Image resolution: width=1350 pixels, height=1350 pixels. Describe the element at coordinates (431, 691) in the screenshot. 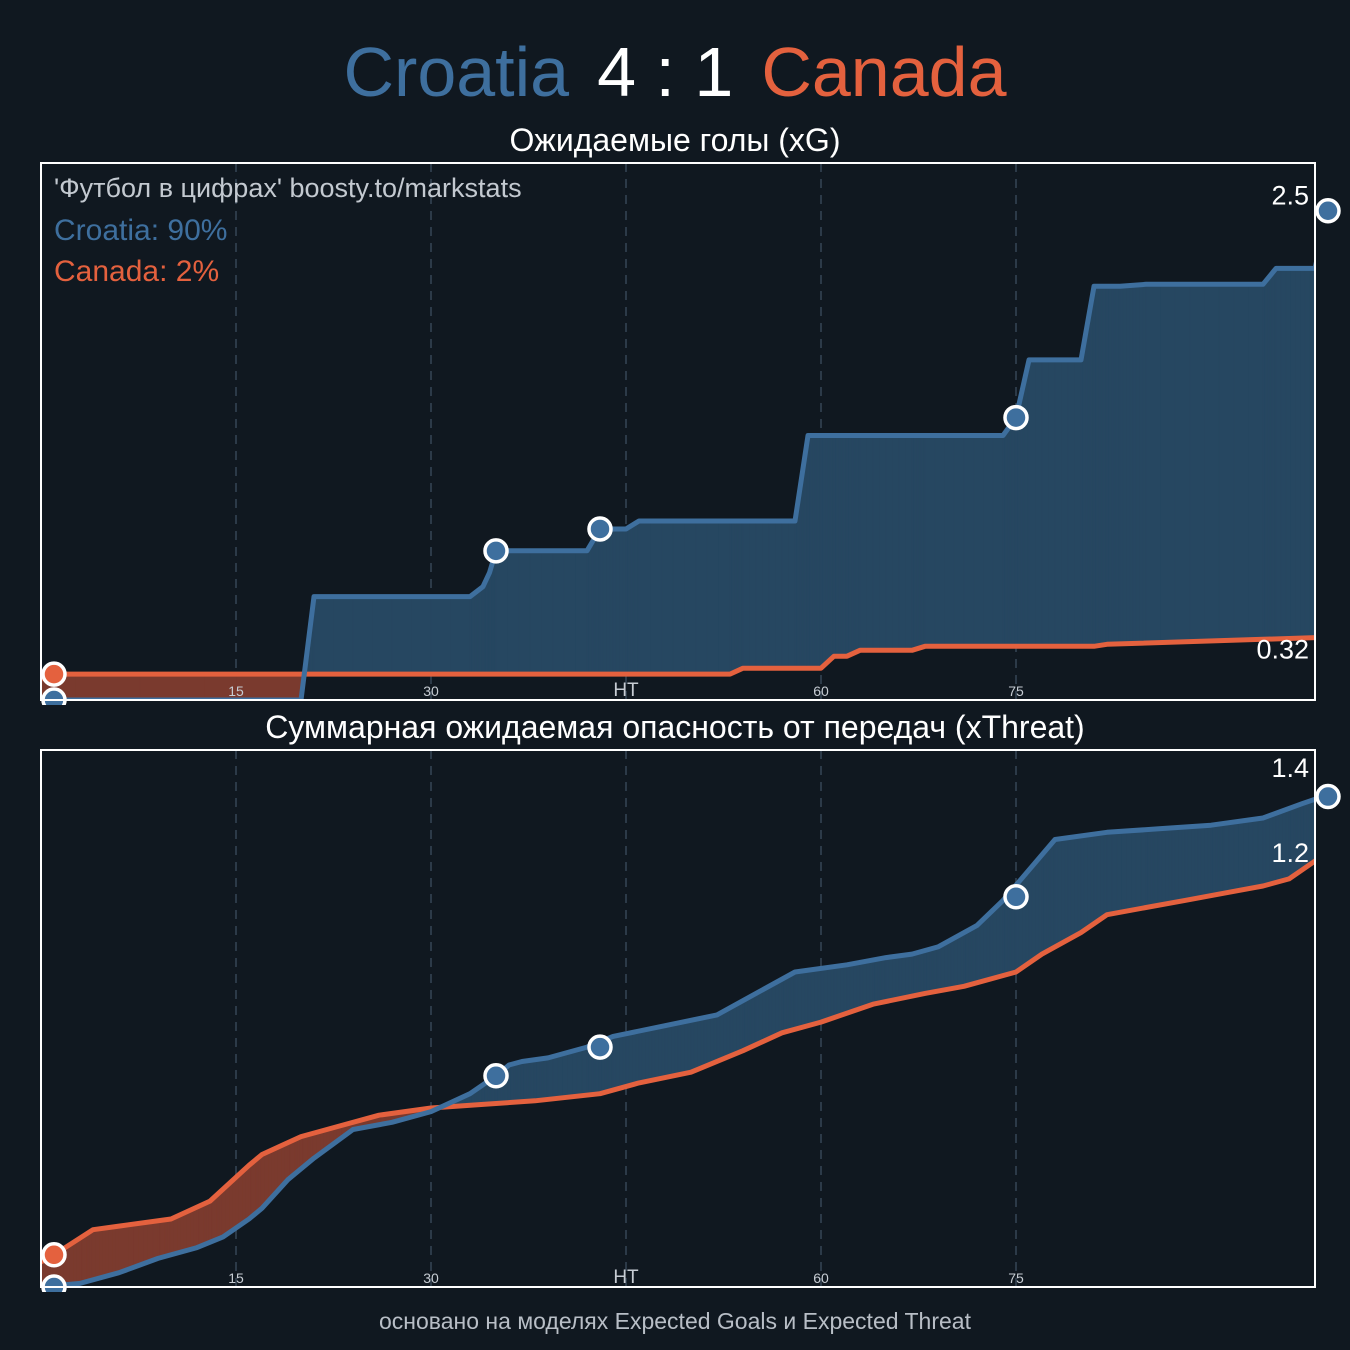

I see `x-tick-label: 30` at that location.